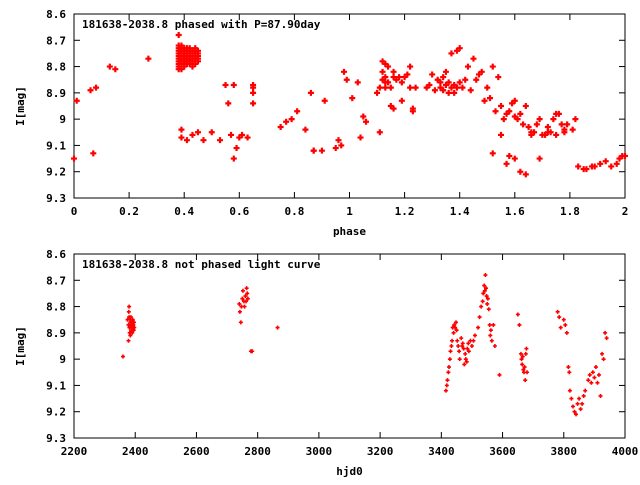  I want to click on x-tick-label: 0.8, so click(294, 211).